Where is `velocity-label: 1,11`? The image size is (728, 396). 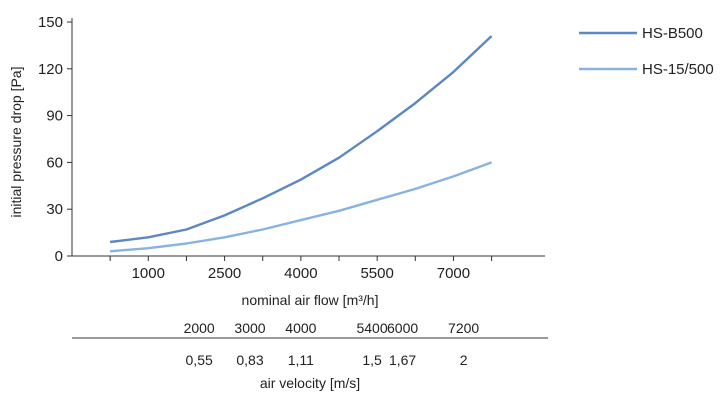
velocity-label: 1,11 is located at coordinates (301, 360).